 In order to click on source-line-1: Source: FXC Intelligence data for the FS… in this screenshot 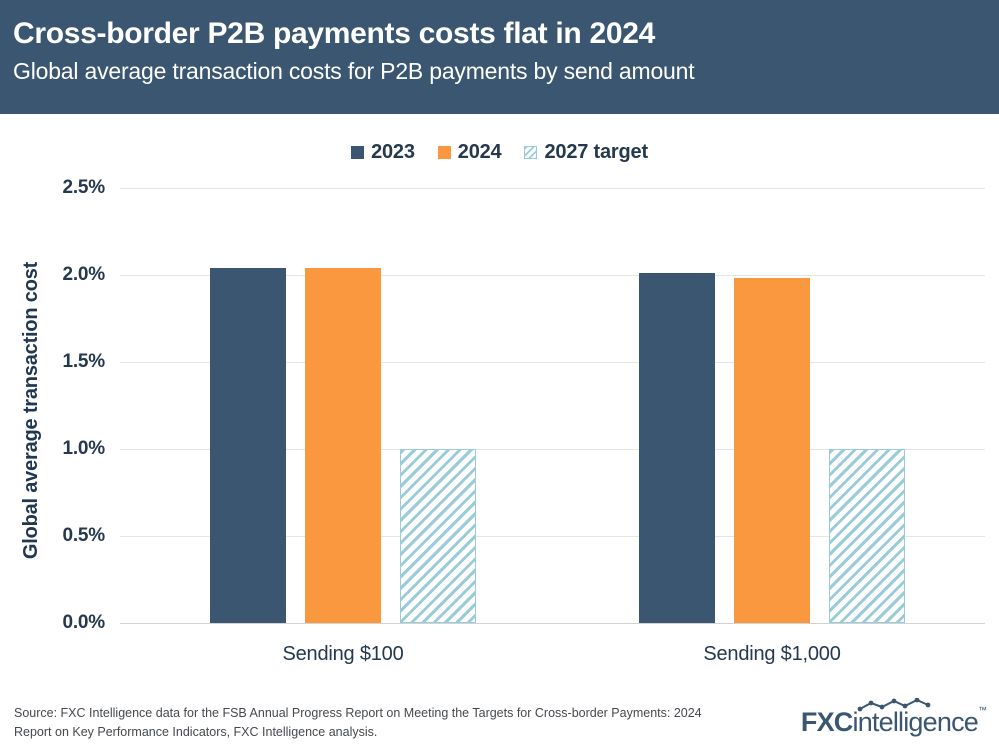, I will do `click(358, 713)`.